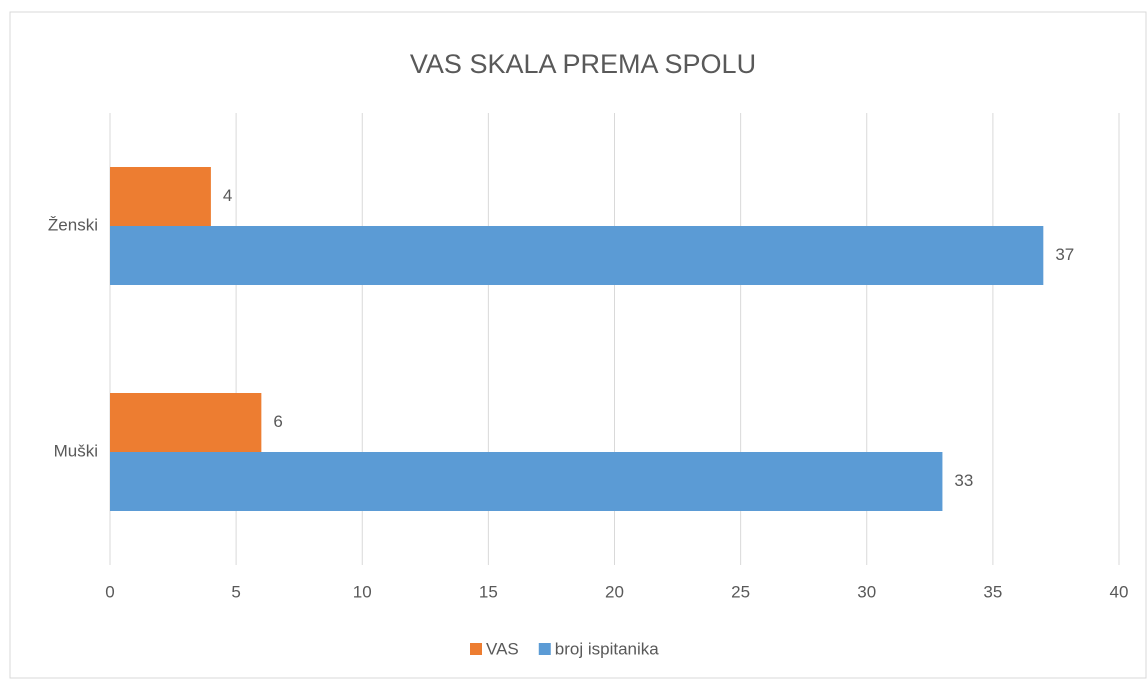 This screenshot has width=1147, height=679. What do you see at coordinates (614, 591) in the screenshot?
I see `x-tick-label: 20` at bounding box center [614, 591].